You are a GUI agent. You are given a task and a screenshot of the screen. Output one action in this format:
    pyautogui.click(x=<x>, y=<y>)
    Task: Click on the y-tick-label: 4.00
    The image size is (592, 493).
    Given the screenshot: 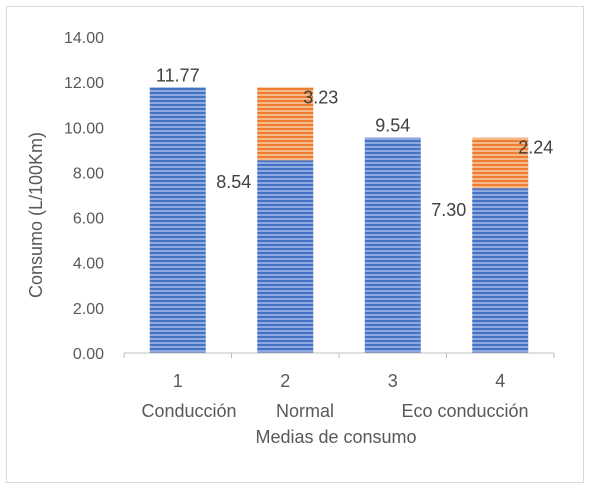 What is the action you would take?
    pyautogui.click(x=88, y=264)
    